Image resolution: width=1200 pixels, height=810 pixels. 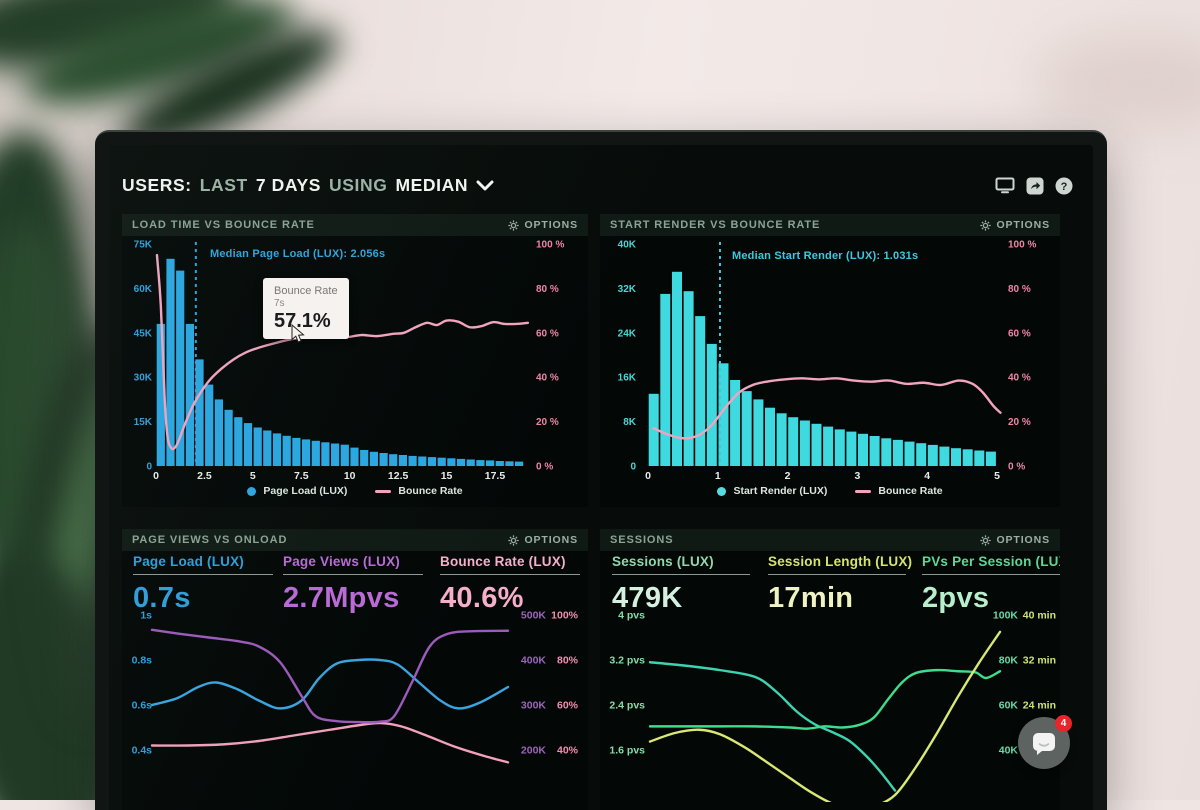 What do you see at coordinates (1006, 616) in the screenshot?
I see `svg-text: 100K` at bounding box center [1006, 616].